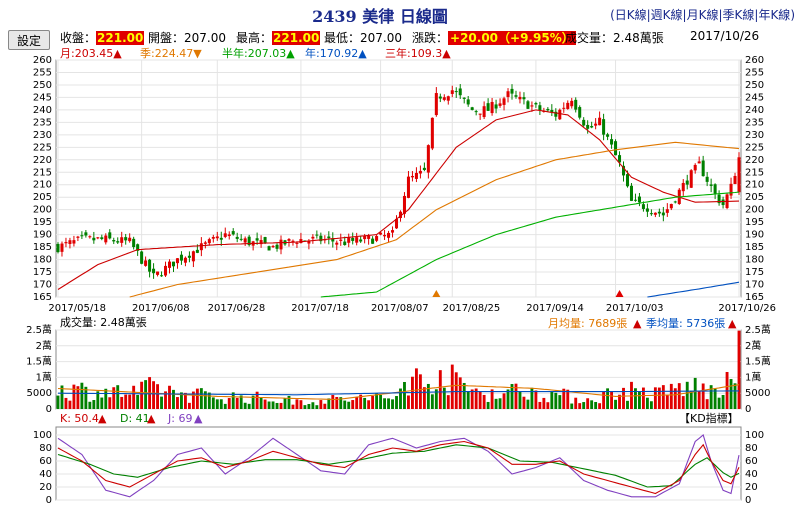 The width and height of the screenshot is (799, 506). I want to click on quote-open: 開盤：207.00, so click(187, 38).